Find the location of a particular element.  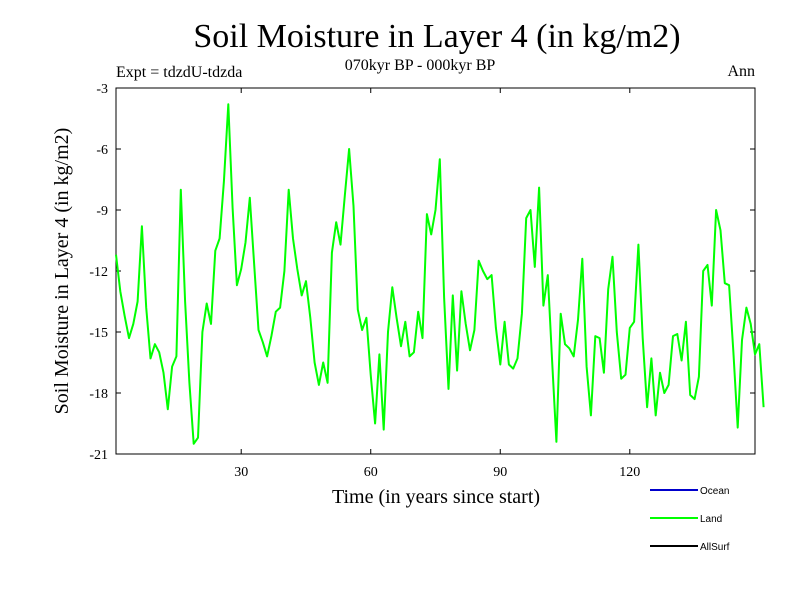

y-tick-label: -12 is located at coordinates (98, 272).